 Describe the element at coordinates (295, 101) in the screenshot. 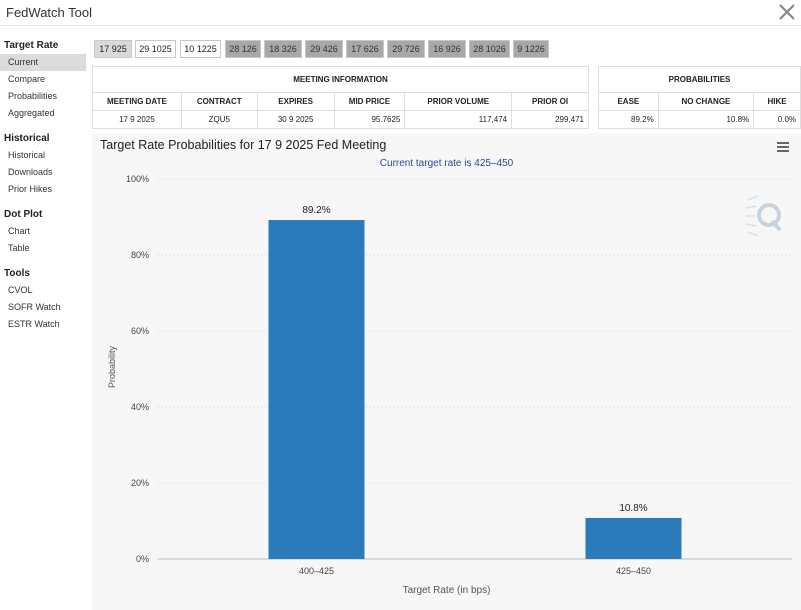

I see `column-header: EXPIRES` at that location.